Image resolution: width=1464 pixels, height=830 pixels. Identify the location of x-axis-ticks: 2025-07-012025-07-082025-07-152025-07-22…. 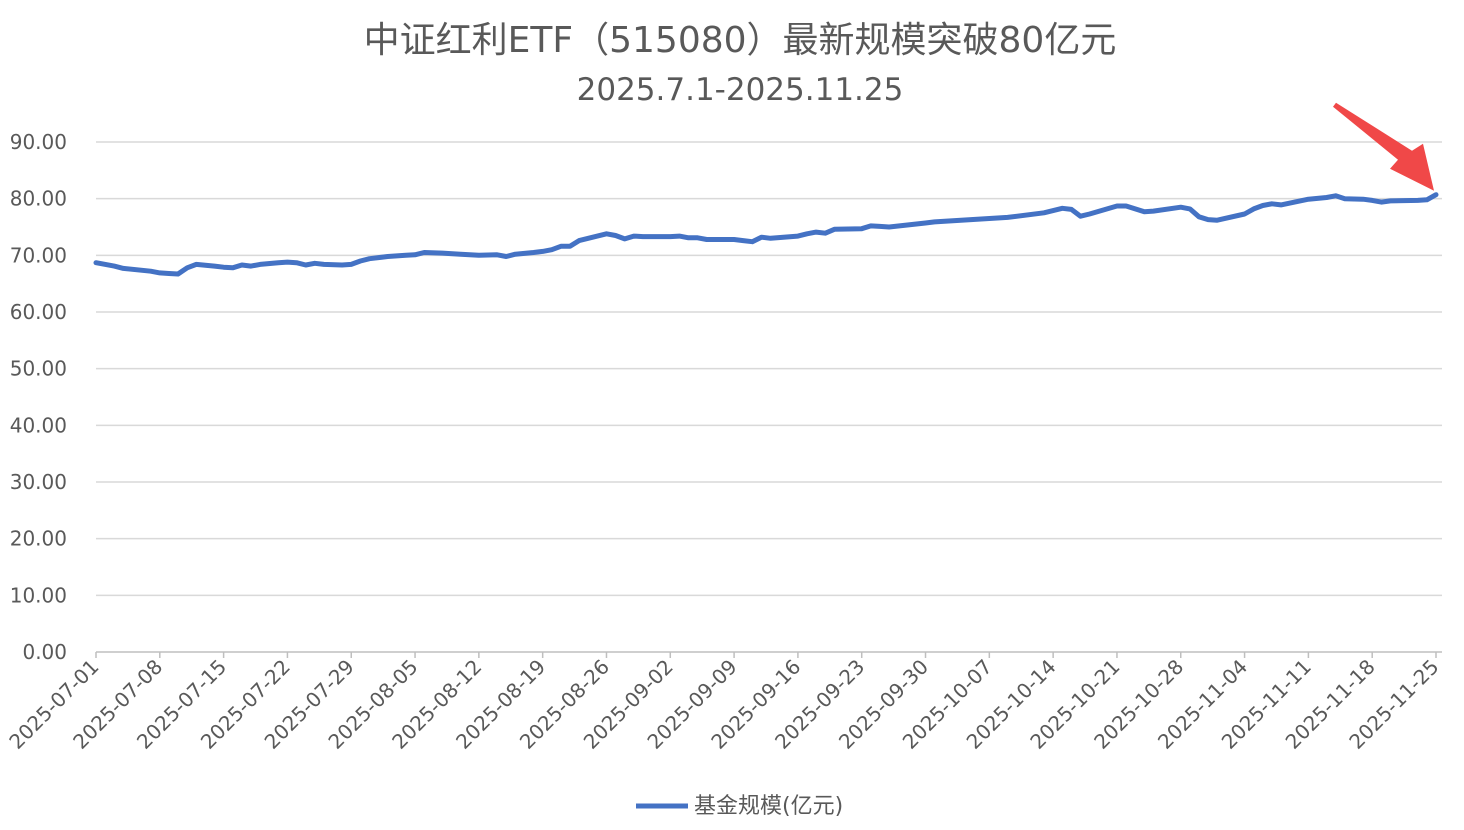
(724, 703).